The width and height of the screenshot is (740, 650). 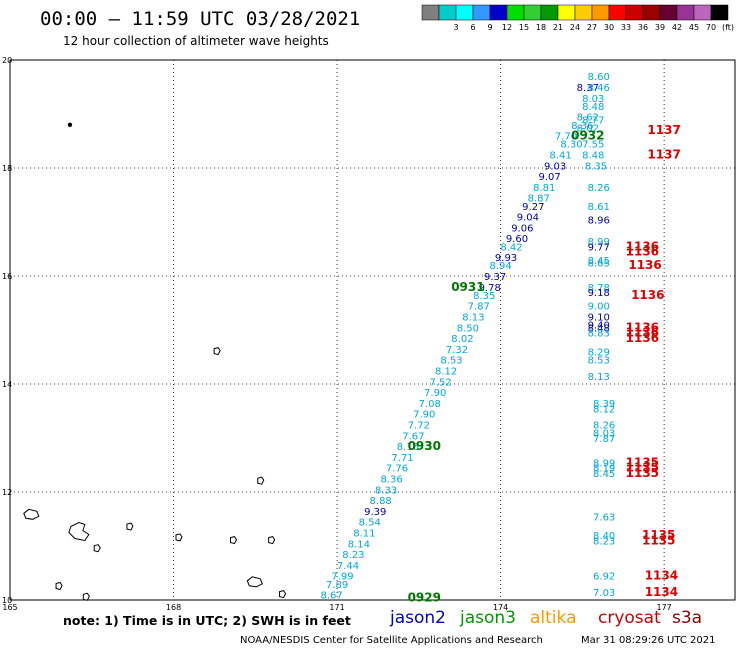 What do you see at coordinates (599, 353) in the screenshot?
I see `swh-value: 8.29` at bounding box center [599, 353].